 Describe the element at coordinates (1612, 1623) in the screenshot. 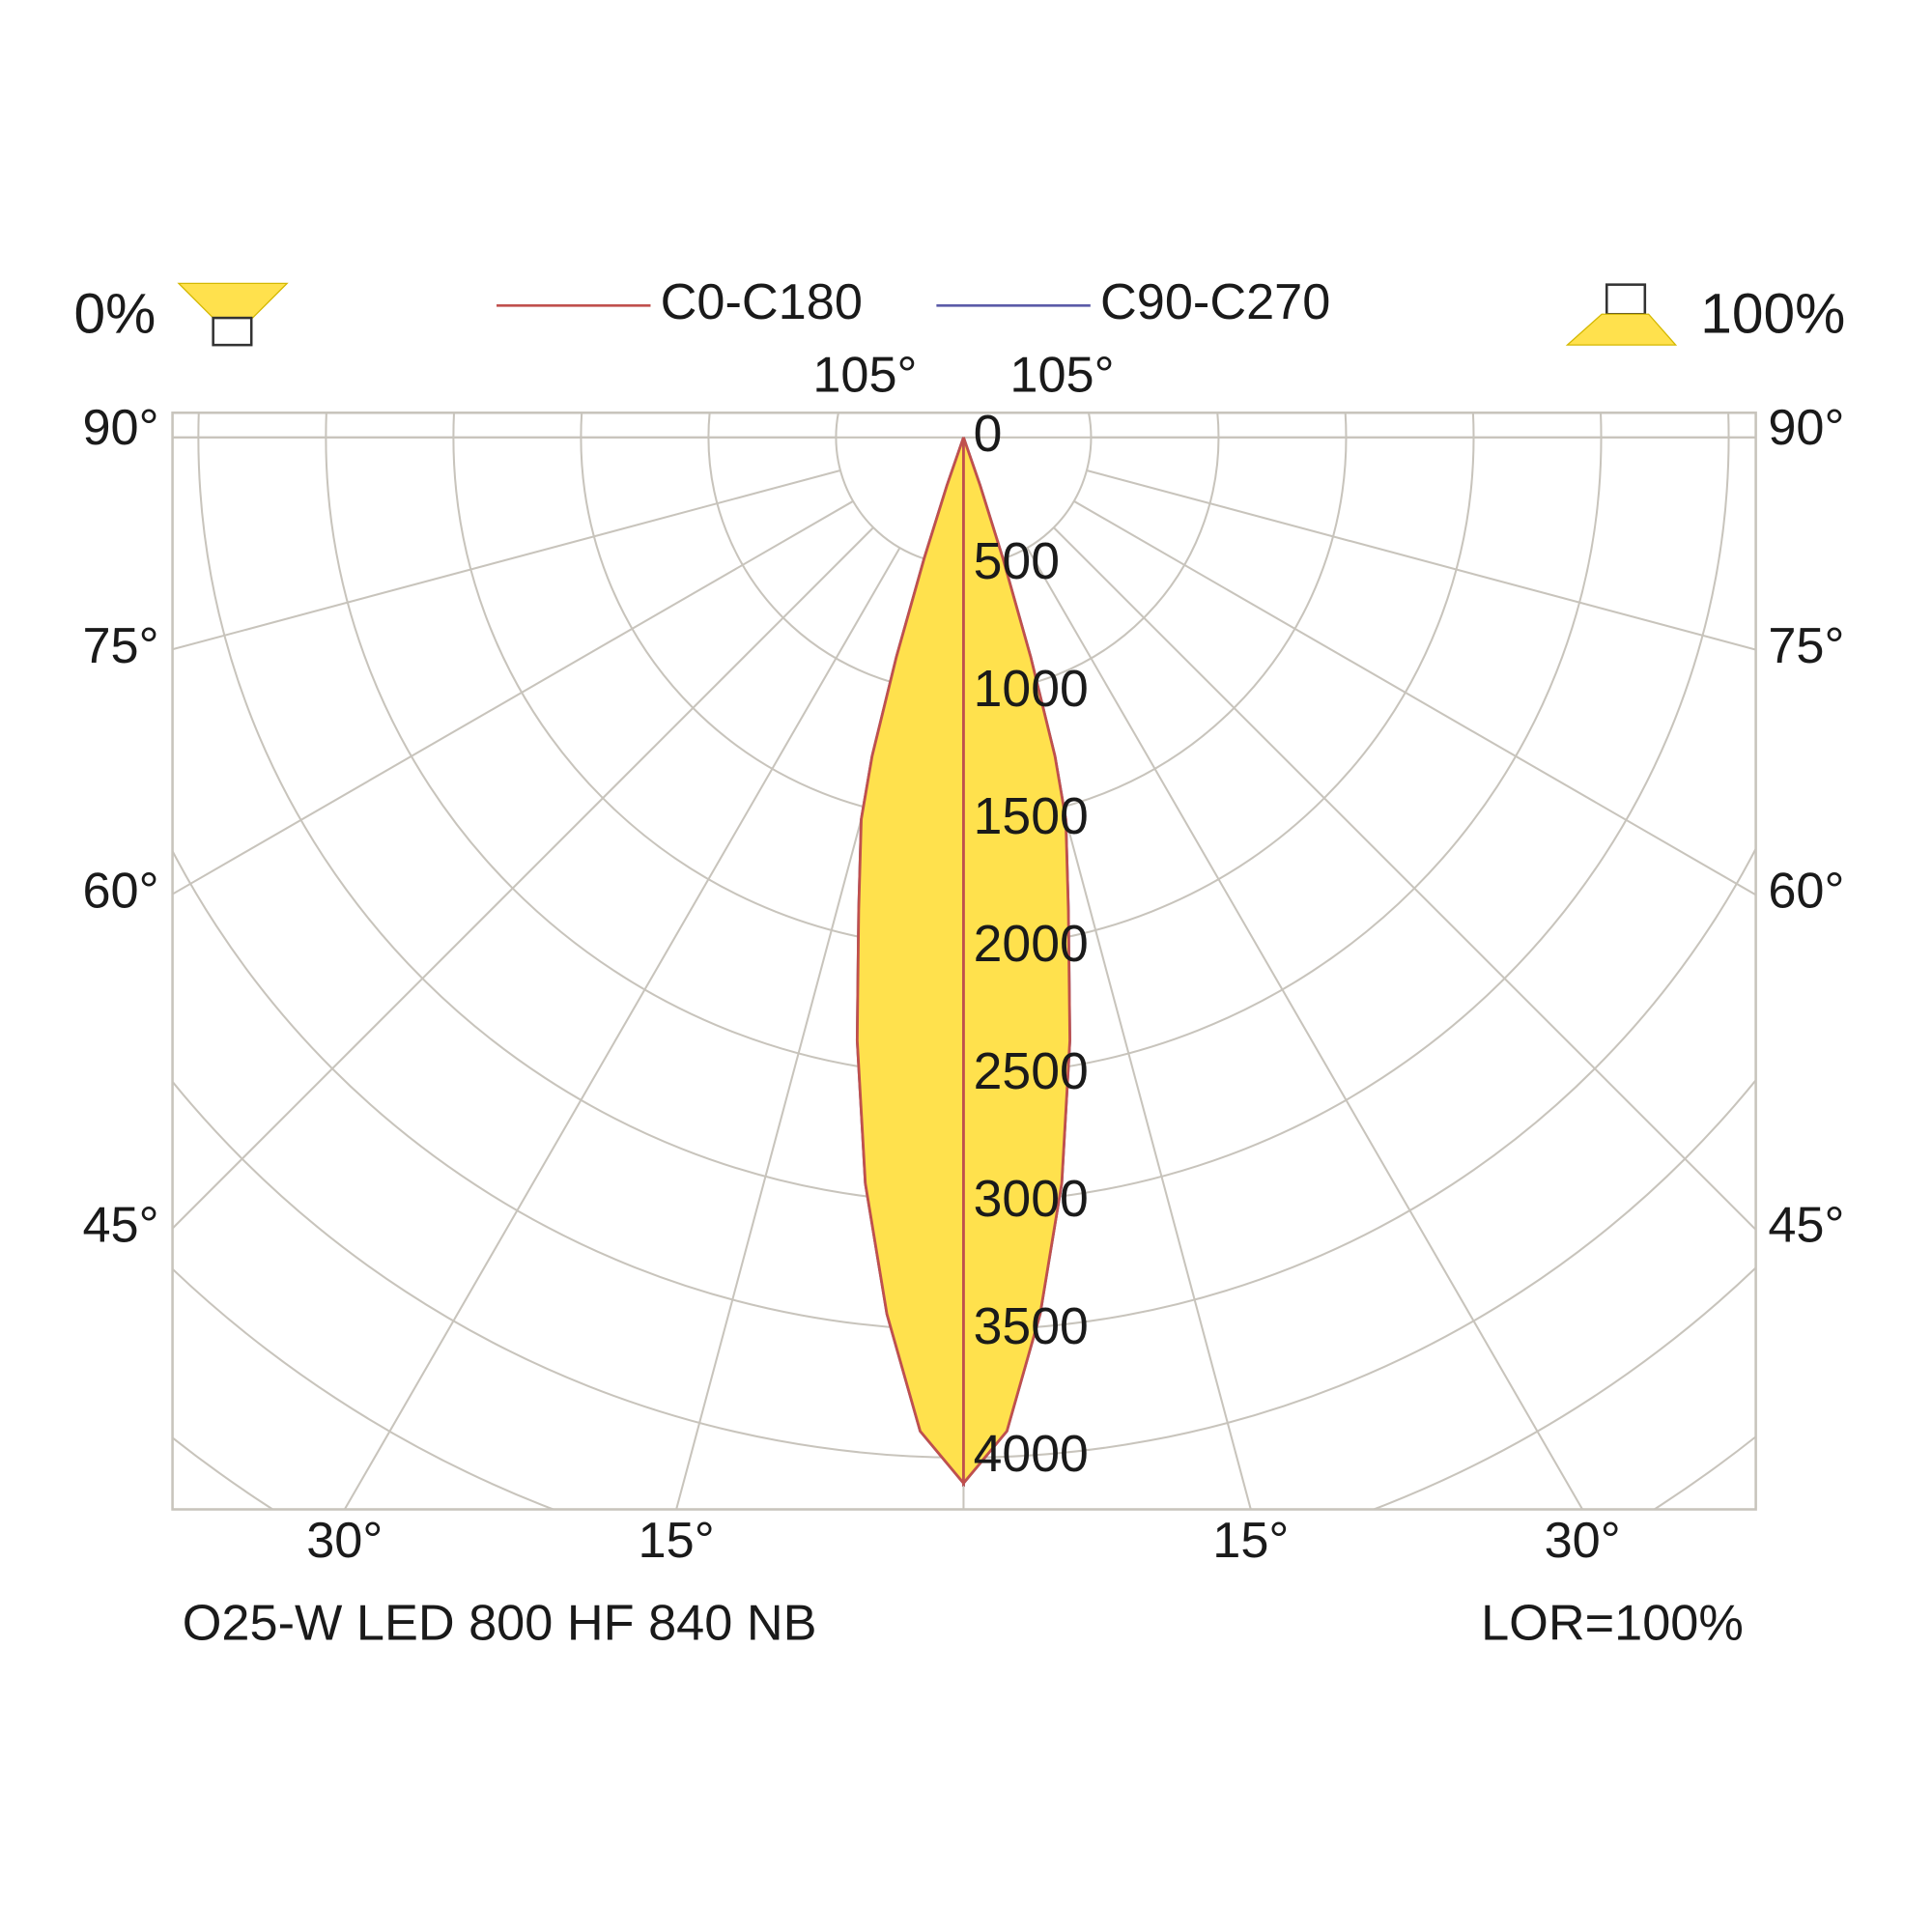

I see `footer-right: LOR=100%` at that location.